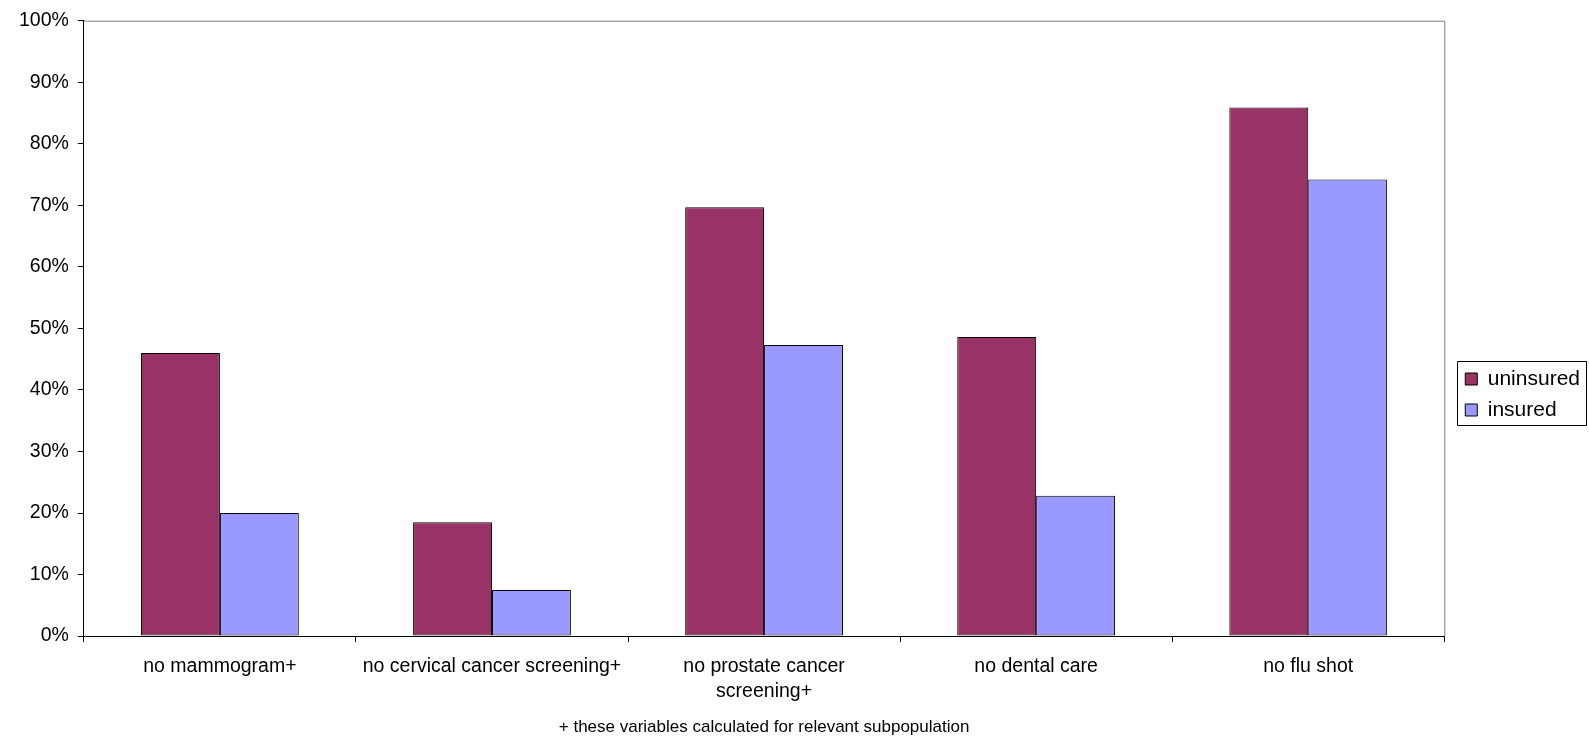 This screenshot has height=736, width=1589. What do you see at coordinates (764, 726) in the screenshot?
I see `text: + these variables calculated for relevant subpopulation` at bounding box center [764, 726].